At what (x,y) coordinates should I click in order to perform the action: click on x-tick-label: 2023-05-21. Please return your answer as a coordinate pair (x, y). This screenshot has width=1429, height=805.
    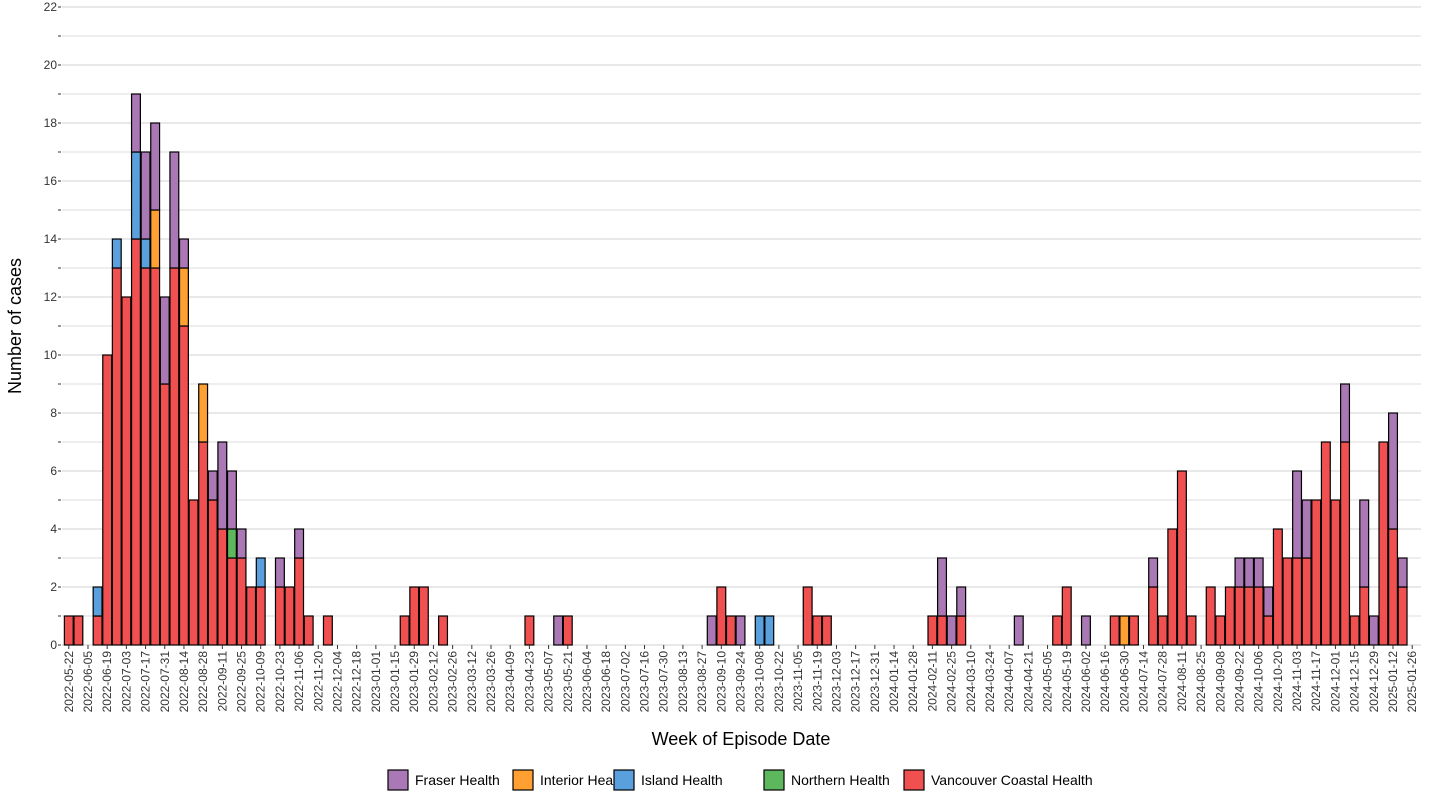
    Looking at the image, I should click on (568, 682).